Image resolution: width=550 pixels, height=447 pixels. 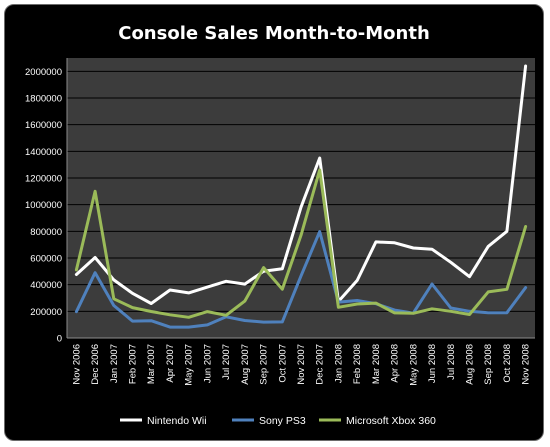 I want to click on x-tick-label: Mar 2008, so click(x=376, y=364).